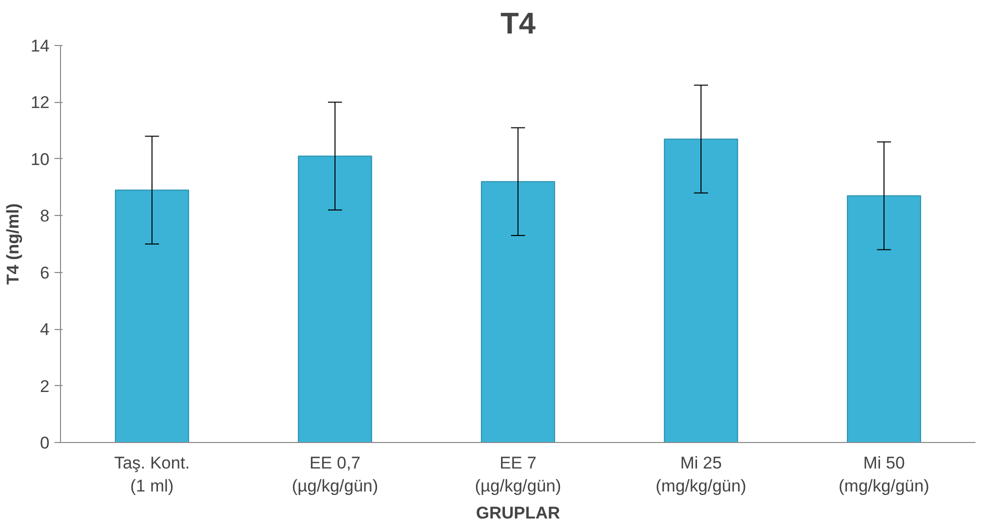  Describe the element at coordinates (518, 24) in the screenshot. I see `chart-title: T4` at that location.